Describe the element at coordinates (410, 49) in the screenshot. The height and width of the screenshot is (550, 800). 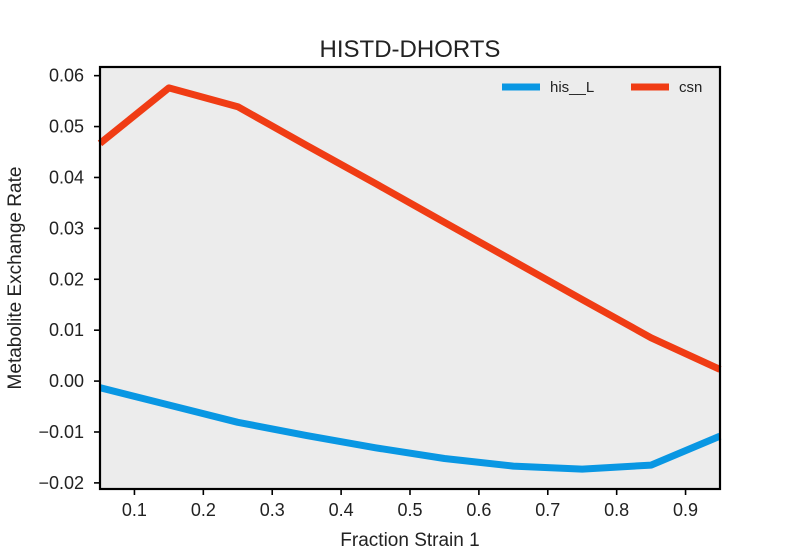
I see `chart-title: HISTD-DHORTS` at that location.